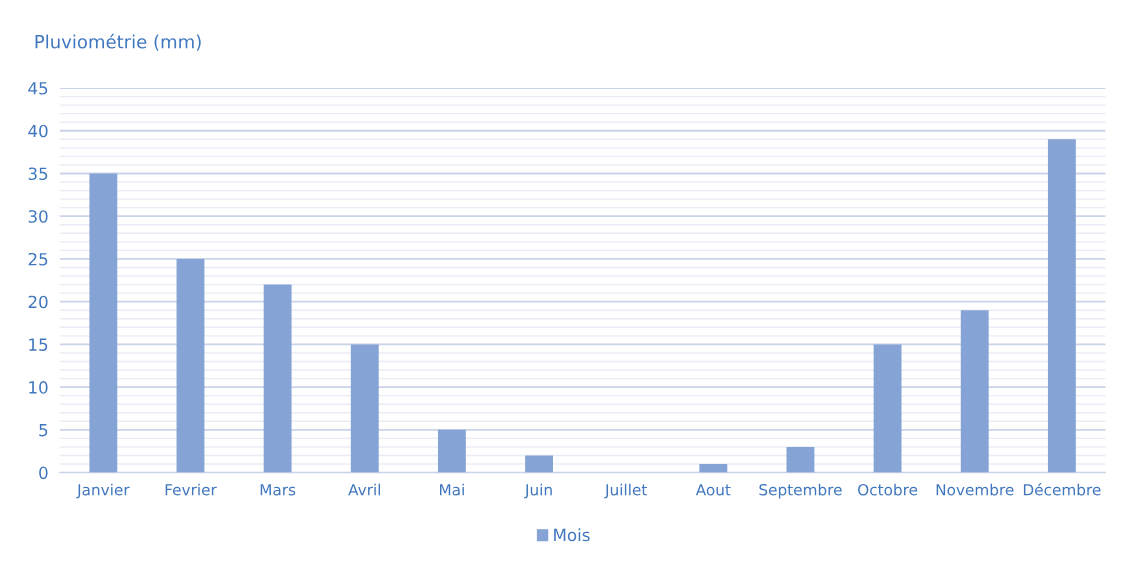  I want to click on x-tick-label: Aout, so click(713, 490).